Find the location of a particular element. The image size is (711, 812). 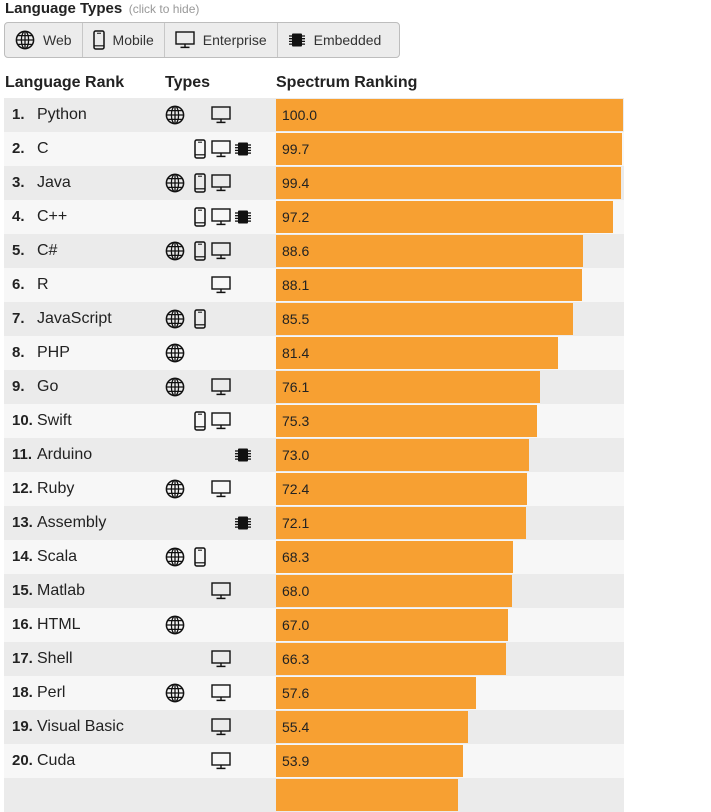

table-row: 1. Python 100.0 is located at coordinates (314, 115).